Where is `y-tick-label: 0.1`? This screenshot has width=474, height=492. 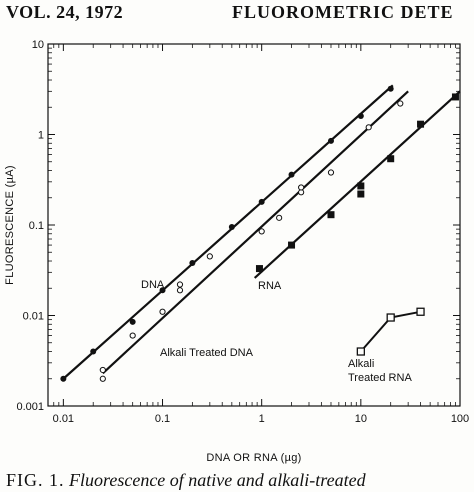 y-tick-label: 0.1 is located at coordinates (36, 226).